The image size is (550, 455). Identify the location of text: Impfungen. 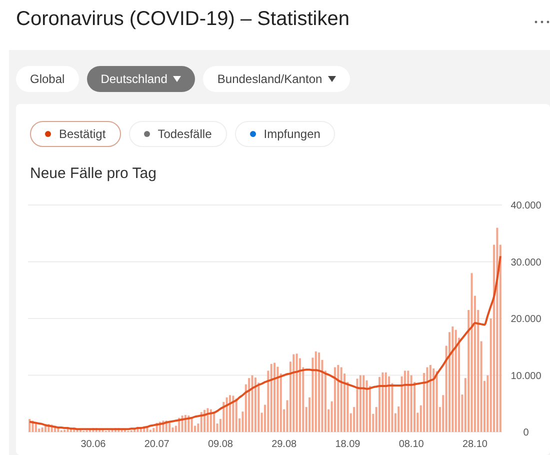
(292, 134).